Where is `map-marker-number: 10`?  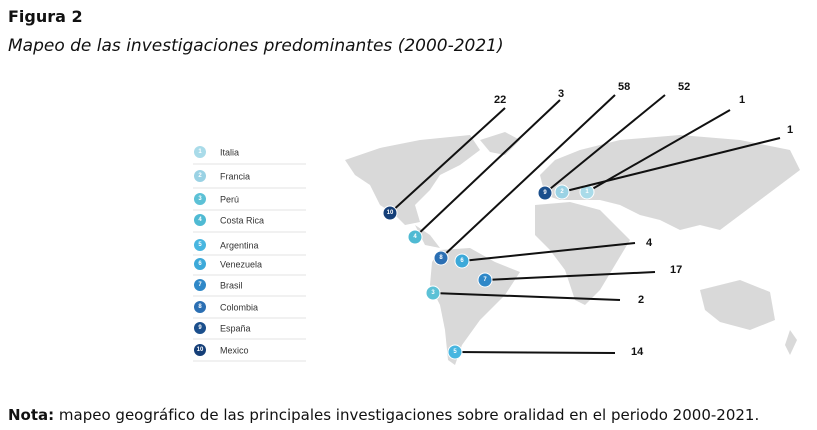
map-marker-number: 10 is located at coordinates (390, 213).